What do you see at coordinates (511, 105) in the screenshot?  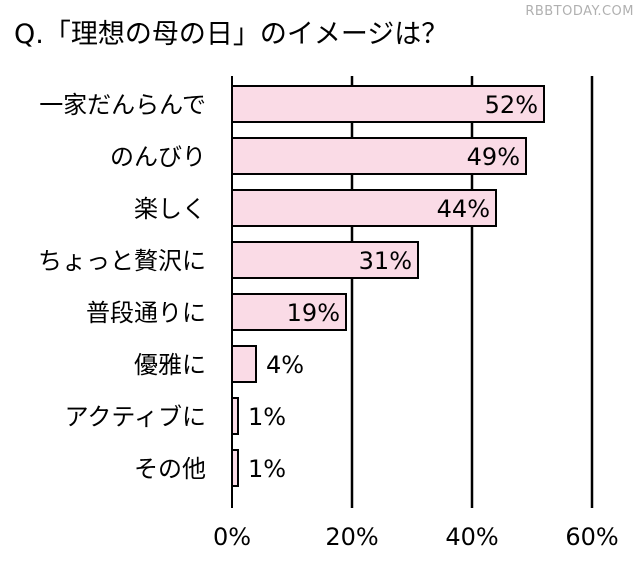 I see `value-label: 52%` at bounding box center [511, 105].